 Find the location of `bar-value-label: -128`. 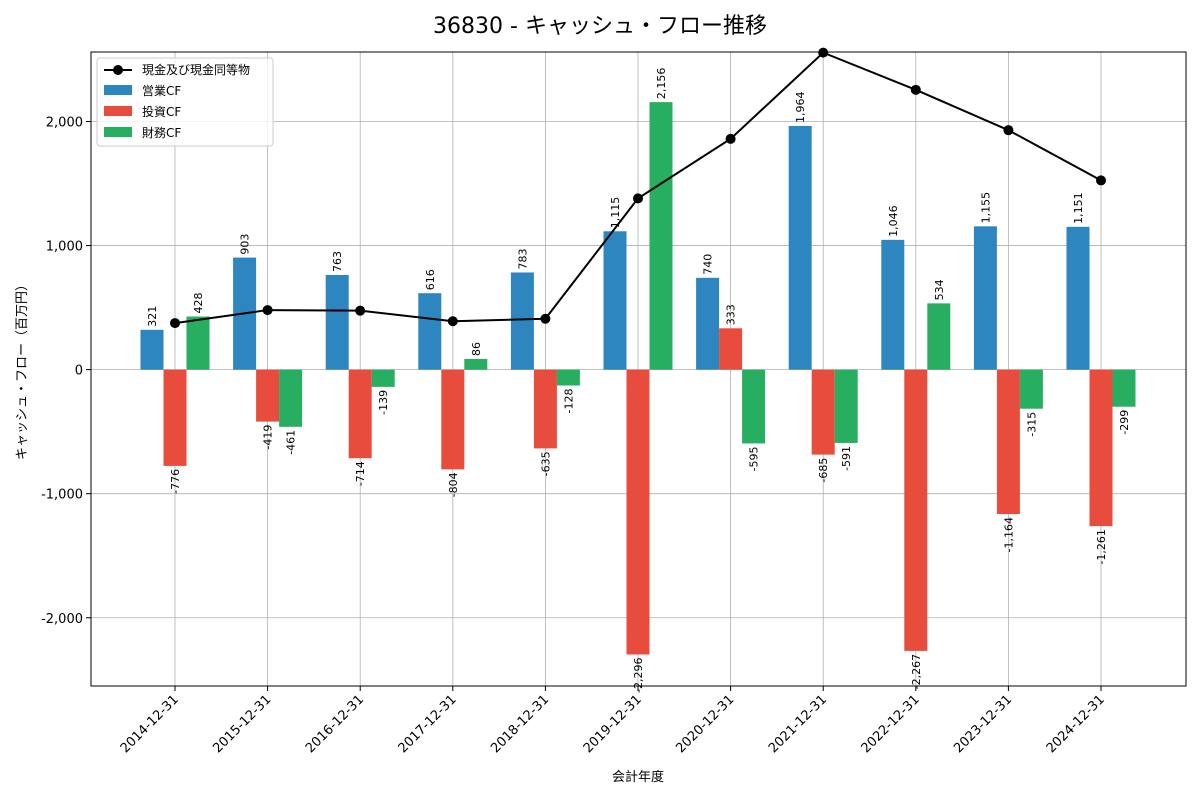

bar-value-label: -128 is located at coordinates (568, 401).